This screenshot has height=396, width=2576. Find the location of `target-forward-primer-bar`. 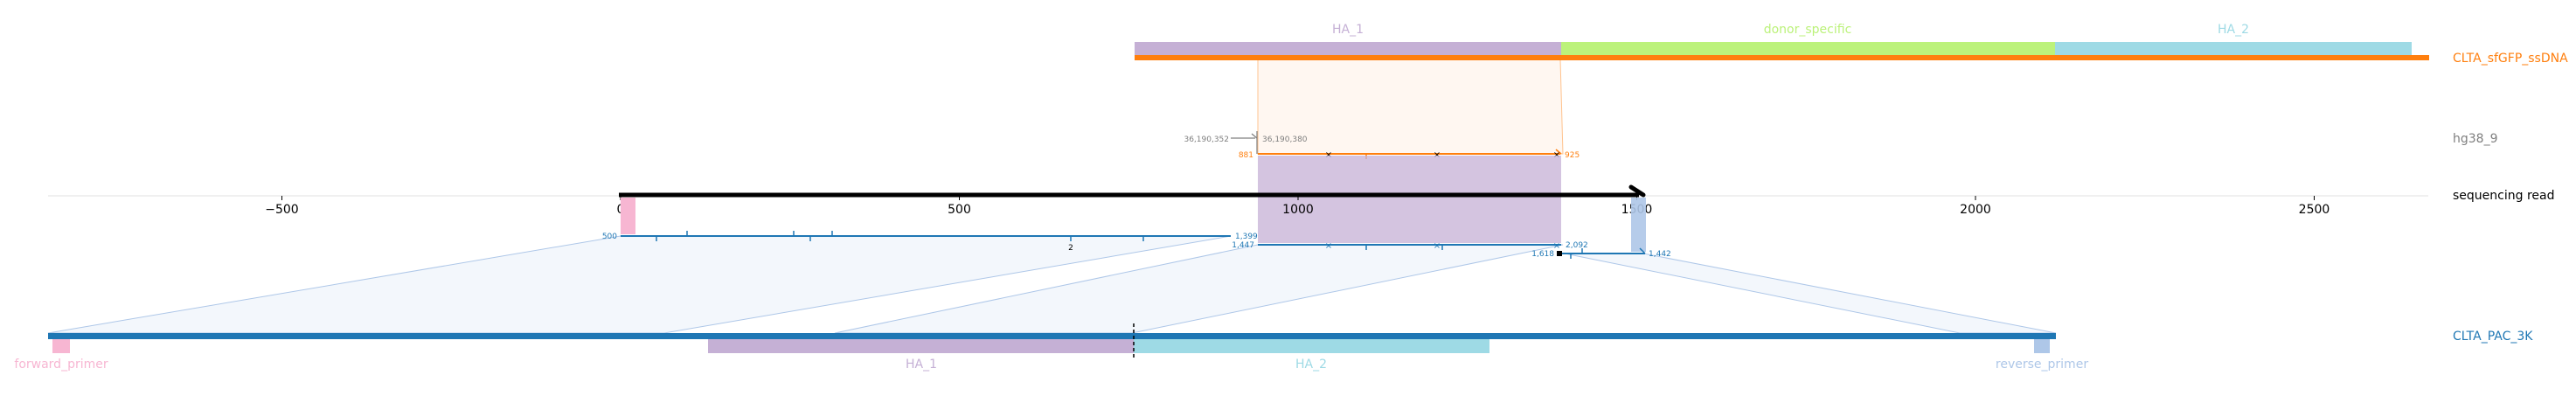

target-forward-primer-bar is located at coordinates (61, 346).